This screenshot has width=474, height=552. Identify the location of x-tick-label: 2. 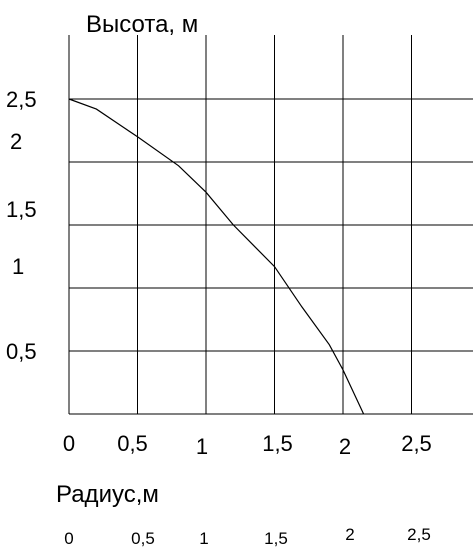
(345, 446).